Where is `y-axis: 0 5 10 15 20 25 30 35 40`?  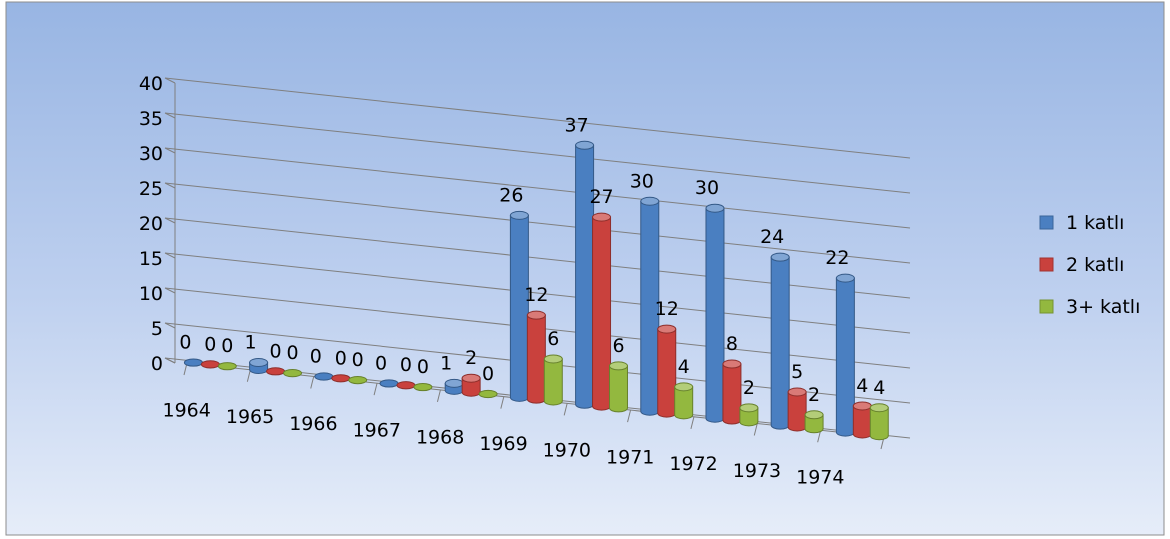 y-axis: 0 5 10 15 20 25 30 35 40 is located at coordinates (157, 224).